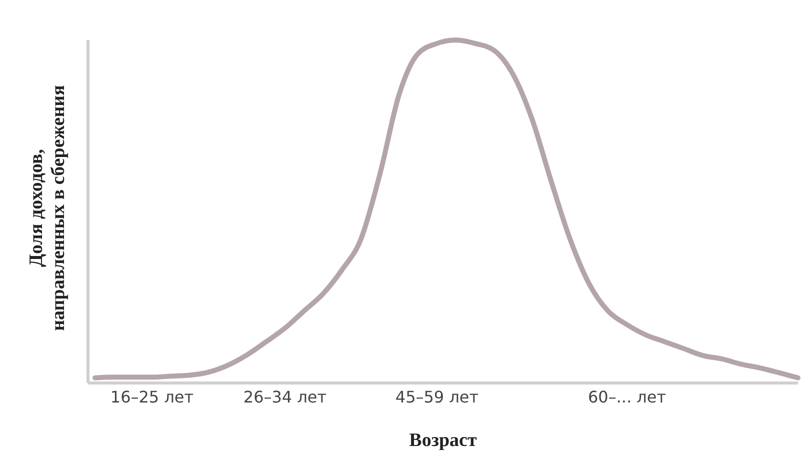 The height and width of the screenshot is (472, 804). Describe the element at coordinates (437, 396) in the screenshot. I see `x-tick-label: 45–59 лет` at that location.